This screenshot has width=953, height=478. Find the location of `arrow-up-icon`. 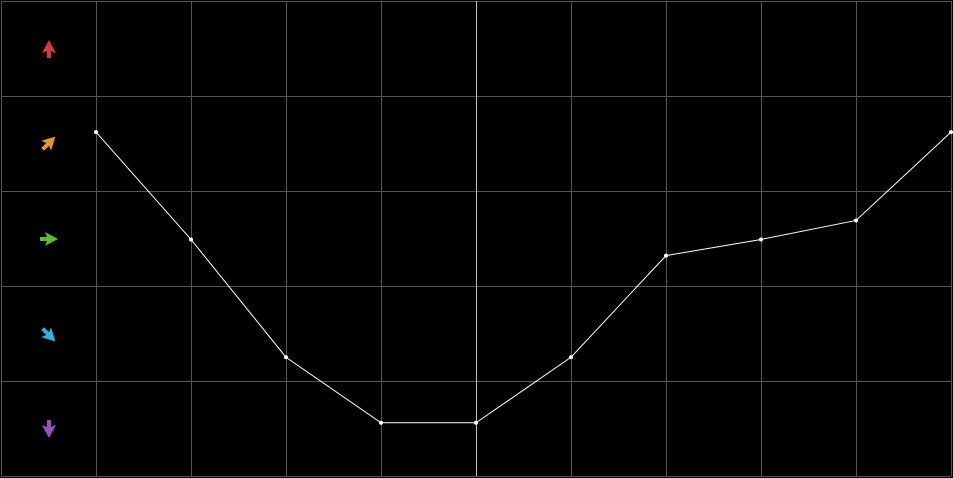

arrow-up-icon is located at coordinates (49, 49).